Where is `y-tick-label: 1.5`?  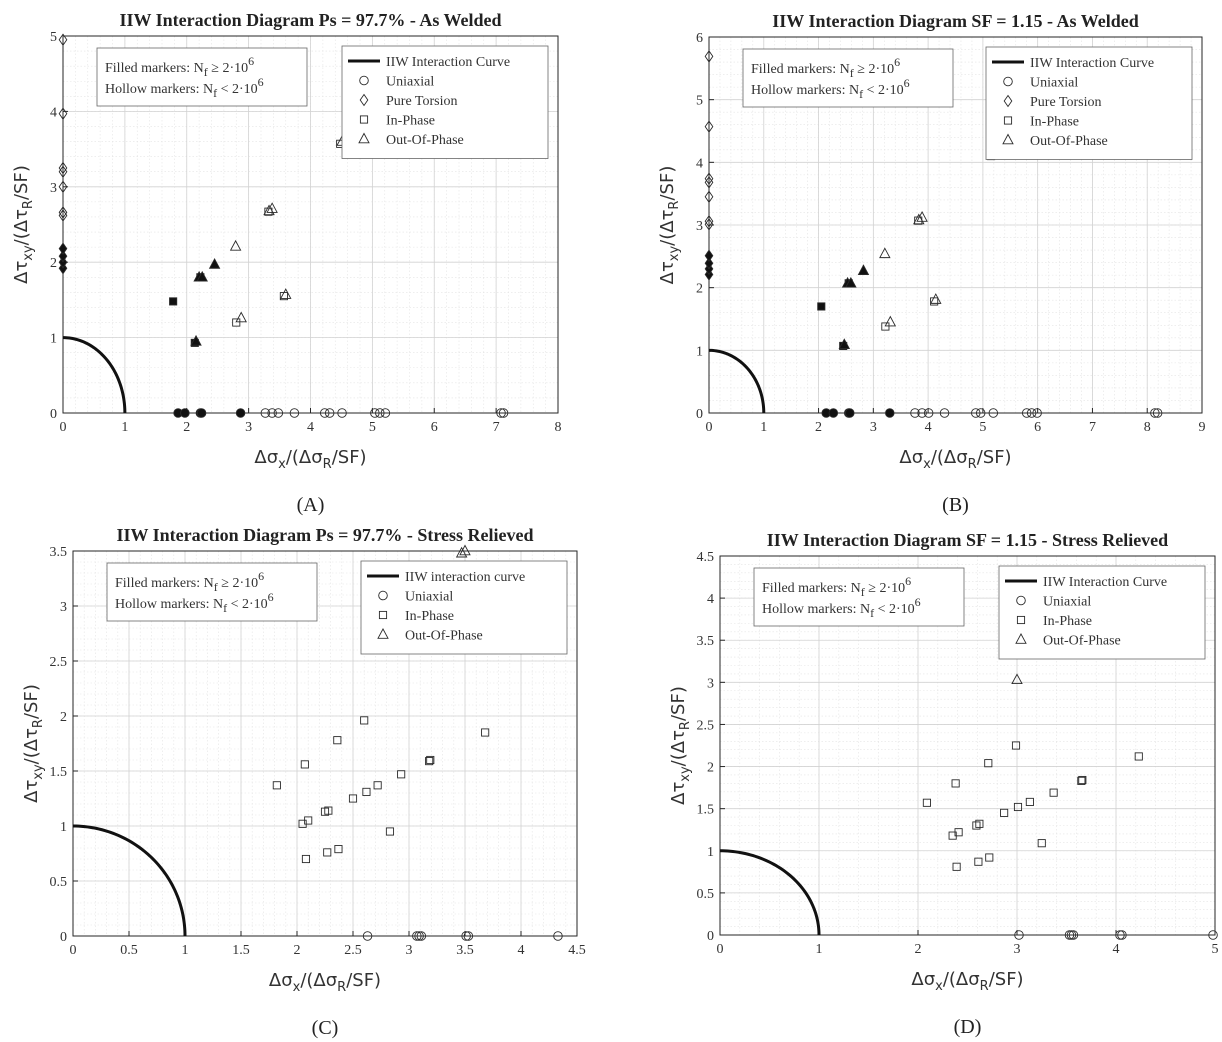 y-tick-label: 1.5 is located at coordinates (706, 810).